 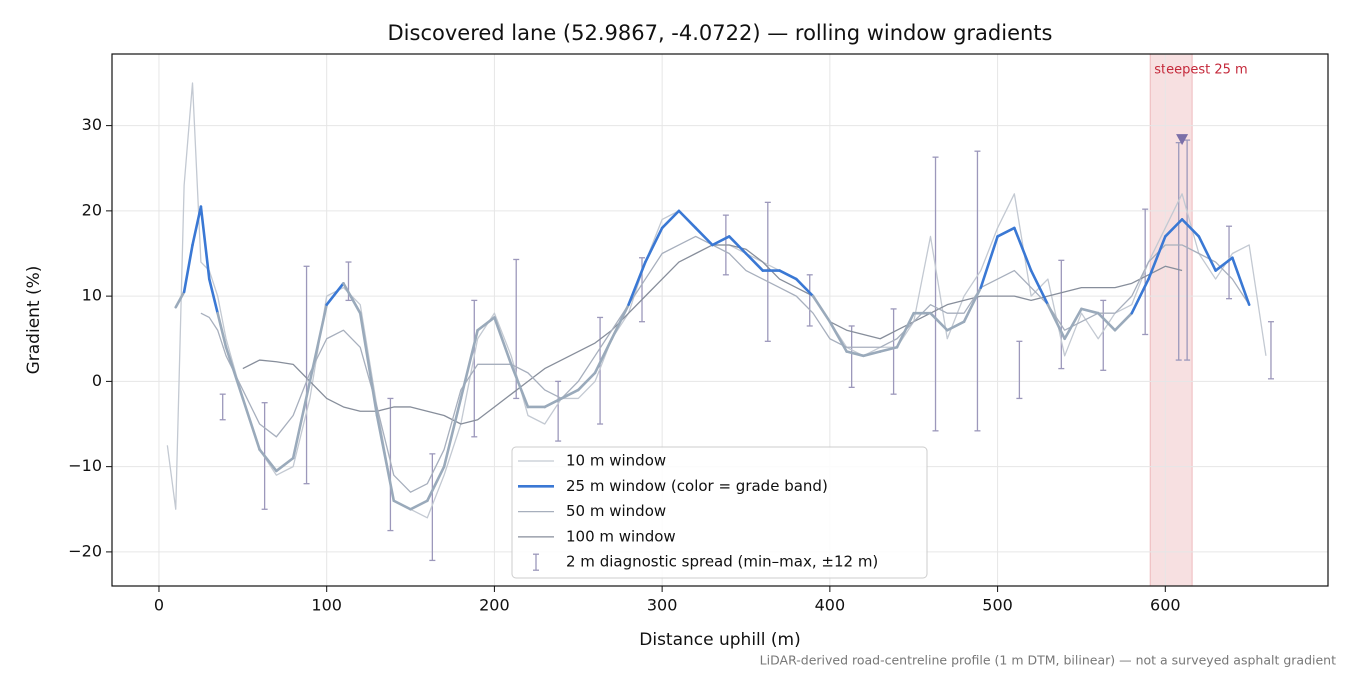 What do you see at coordinates (92, 124) in the screenshot?
I see `y-tick-label: 30` at bounding box center [92, 124].